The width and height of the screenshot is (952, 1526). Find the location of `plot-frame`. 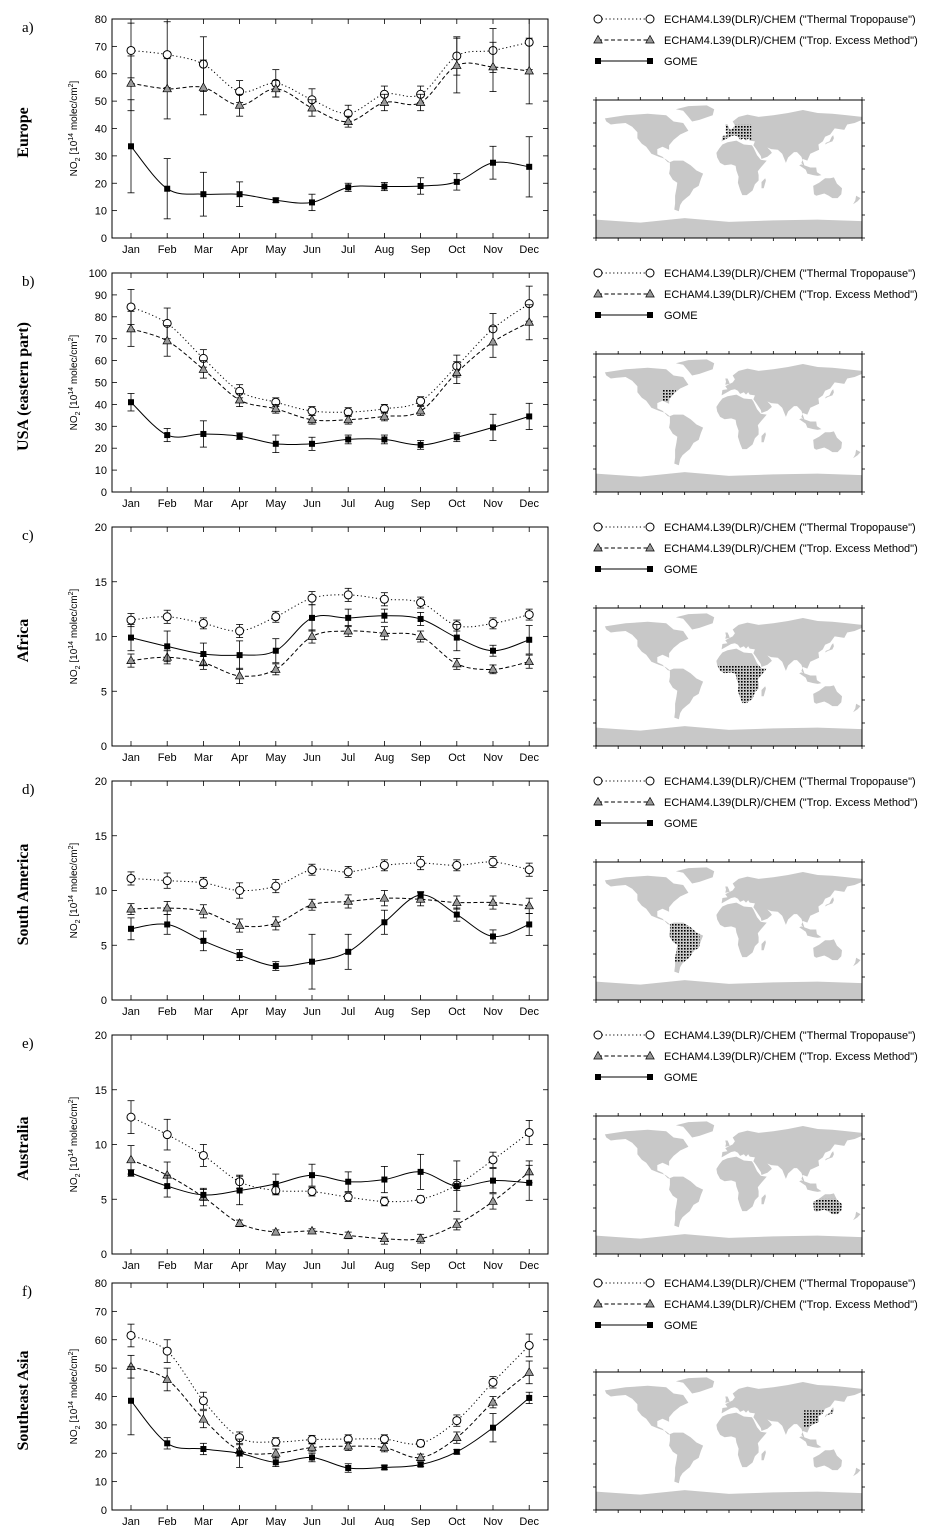

plot-frame is located at coordinates (330, 1144).